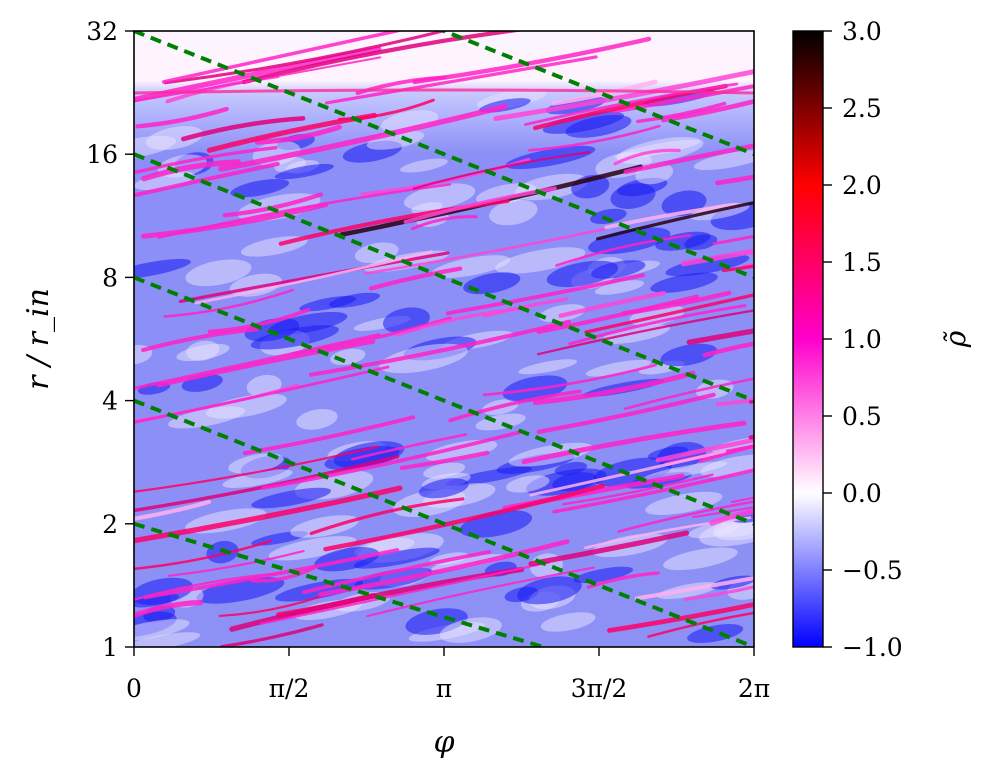 Image resolution: width=988 pixels, height=778 pixels. Describe the element at coordinates (110, 339) in the screenshot. I see `y-axis: 1 2 4 8 16 32` at that location.